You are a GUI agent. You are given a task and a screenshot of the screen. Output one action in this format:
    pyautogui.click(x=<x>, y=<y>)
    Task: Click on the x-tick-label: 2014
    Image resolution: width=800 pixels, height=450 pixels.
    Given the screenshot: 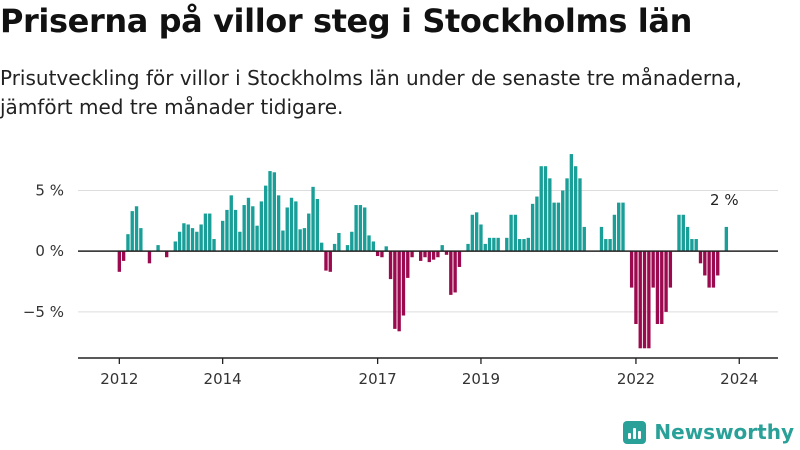 What is the action you would take?
    pyautogui.click(x=223, y=379)
    